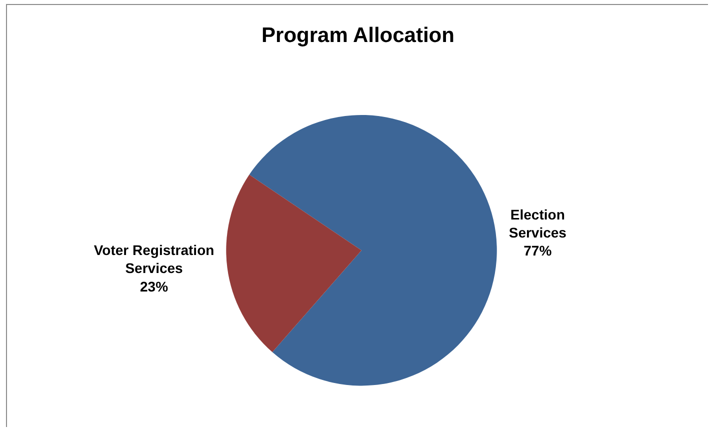 This screenshot has width=716, height=433. What do you see at coordinates (537, 223) in the screenshot?
I see `slice-label: Election Services` at bounding box center [537, 223].